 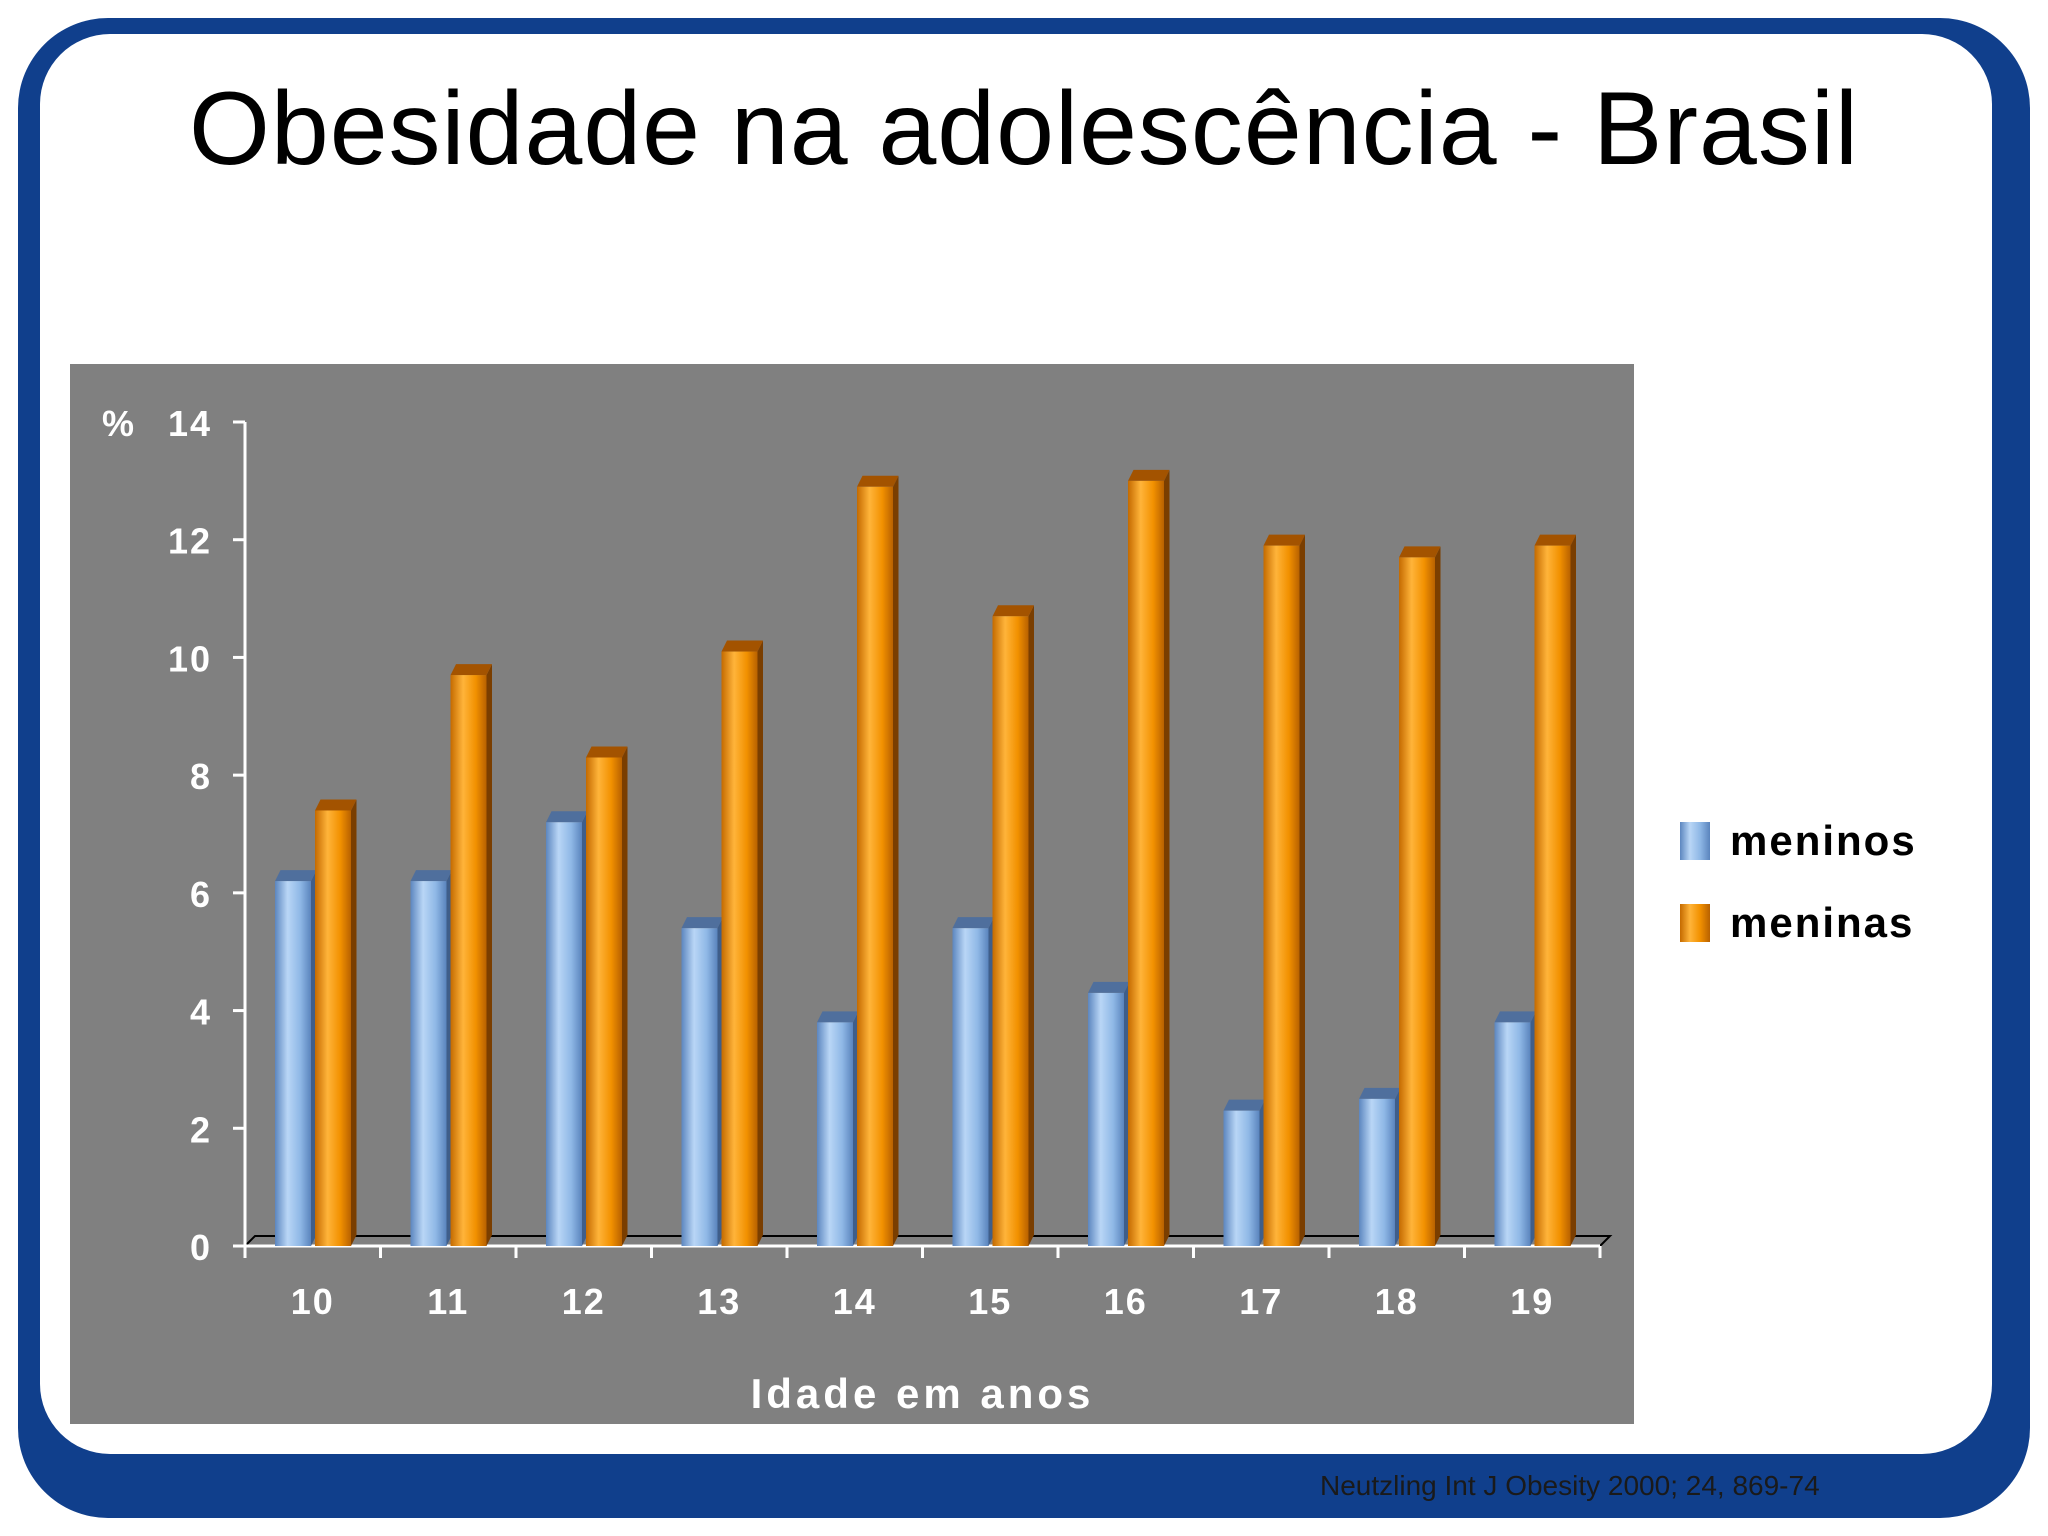 I want to click on x-tick-label: 19, so click(x=1532, y=1301).